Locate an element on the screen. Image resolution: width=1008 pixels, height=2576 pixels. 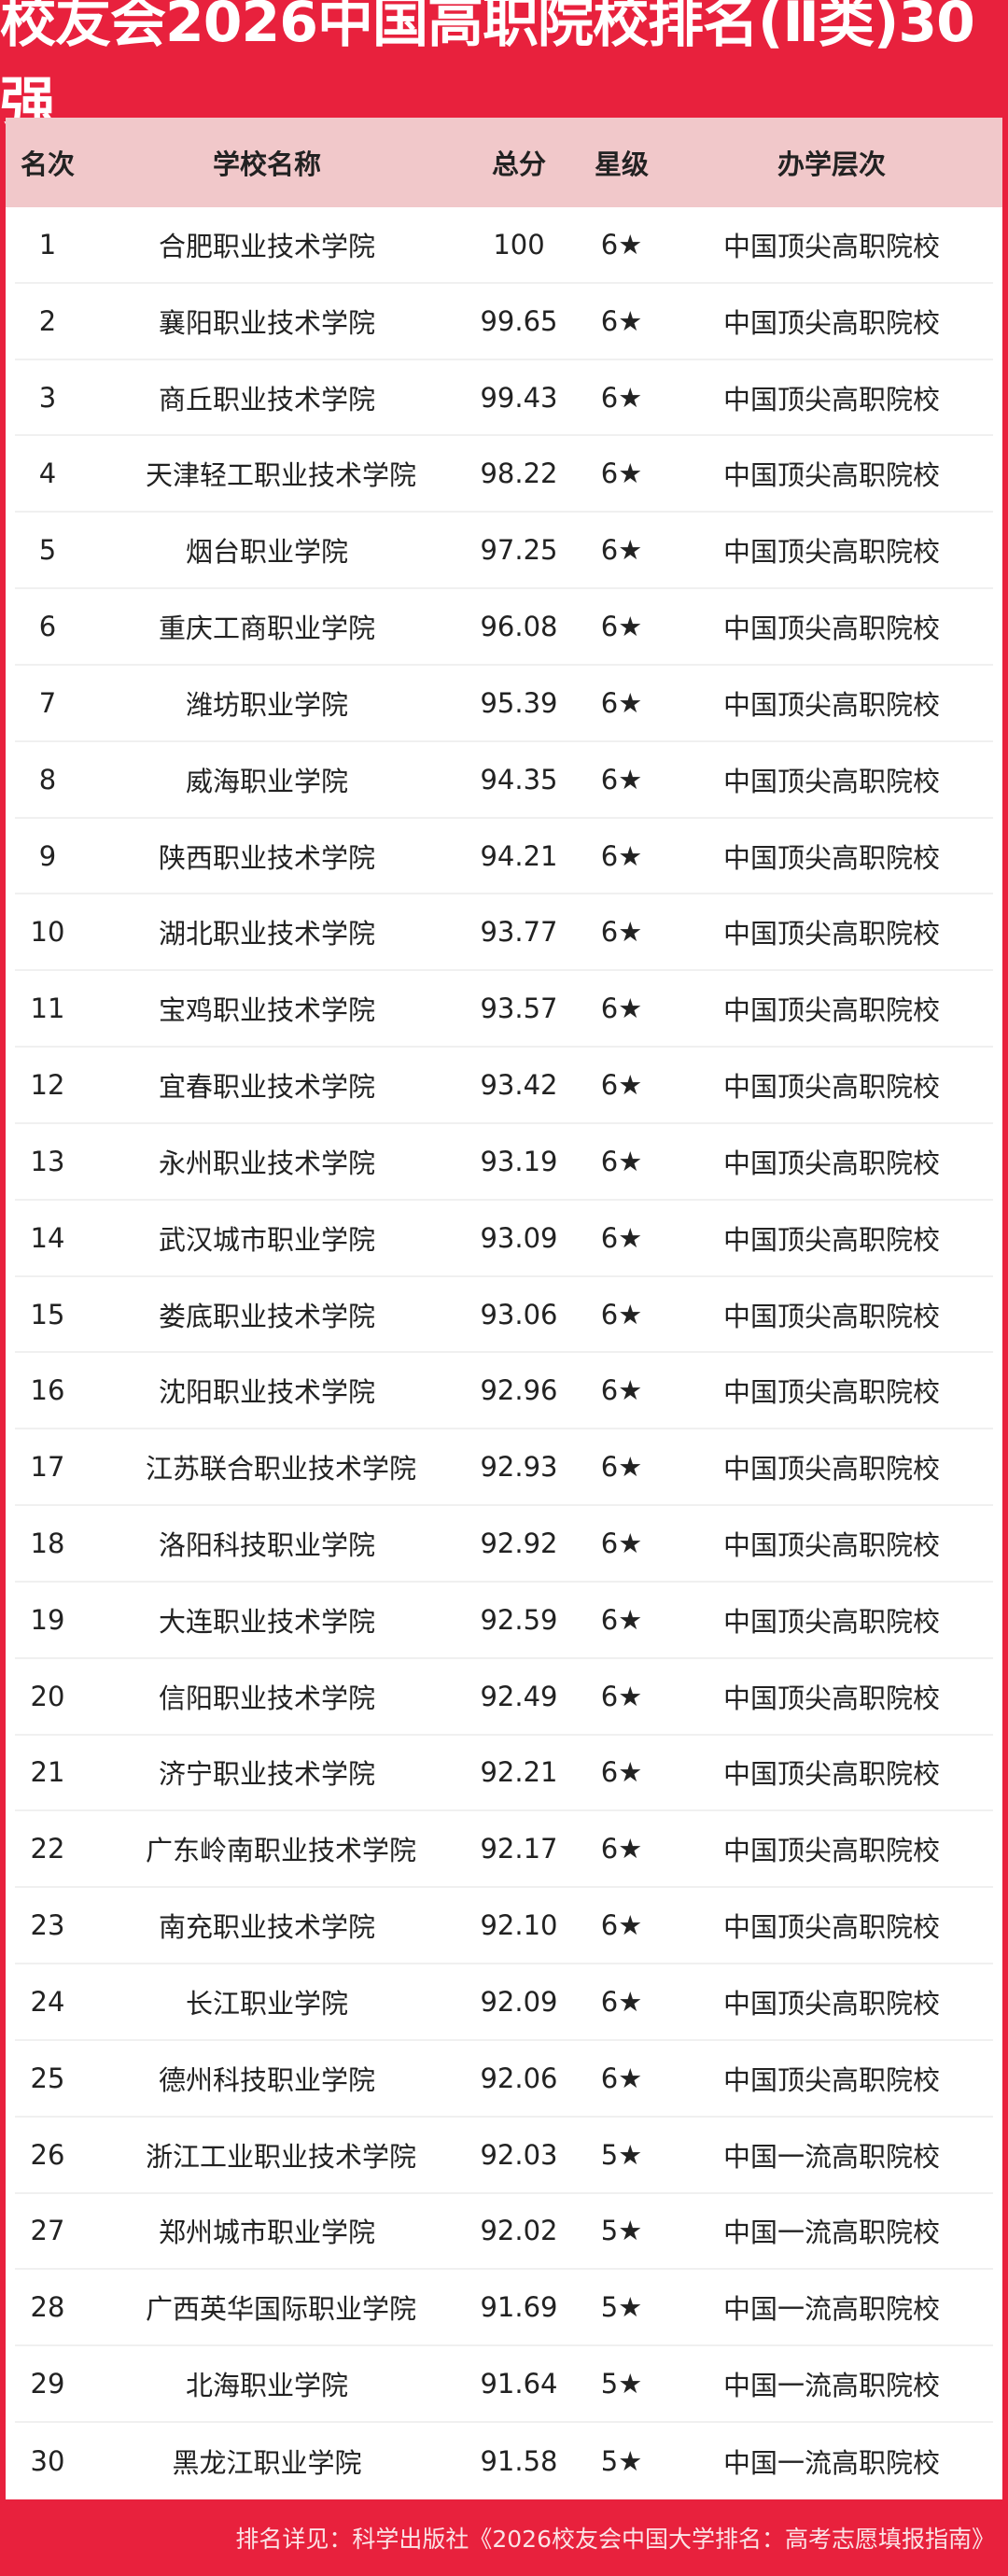
school-cell: 威海职业学院 is located at coordinates (266, 781).